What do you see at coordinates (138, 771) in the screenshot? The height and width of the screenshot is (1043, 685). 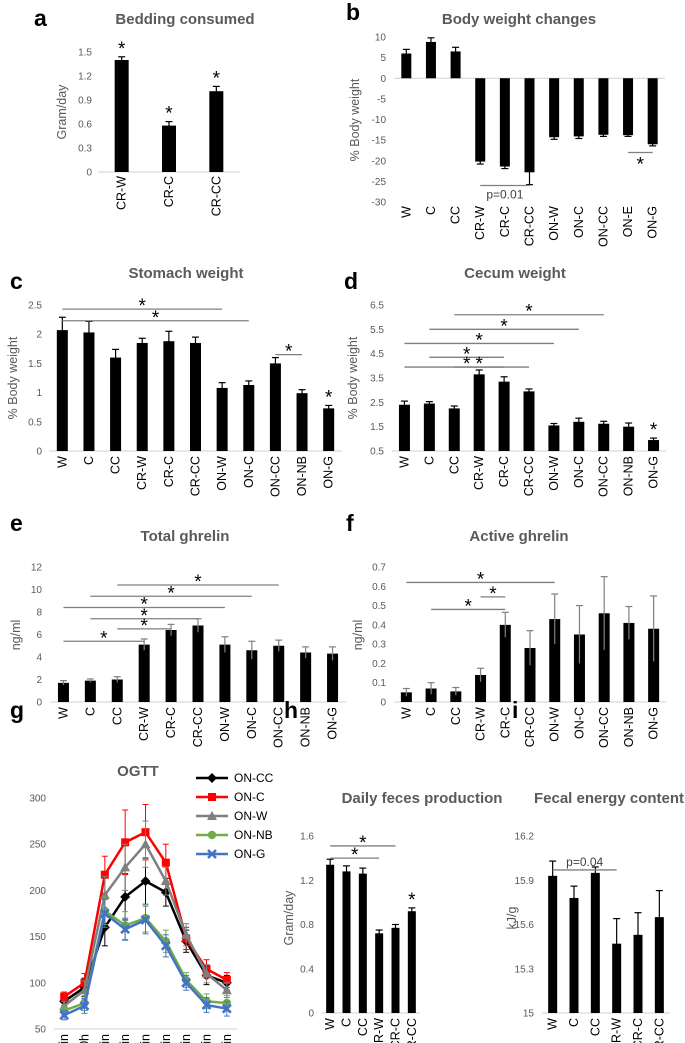 I see `chart-title-g: OGTT` at bounding box center [138, 771].